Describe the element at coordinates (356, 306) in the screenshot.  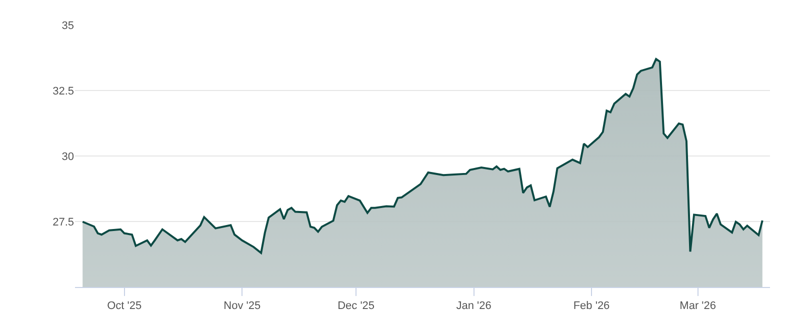
I see `x-tick-label: Dec '25` at that location.